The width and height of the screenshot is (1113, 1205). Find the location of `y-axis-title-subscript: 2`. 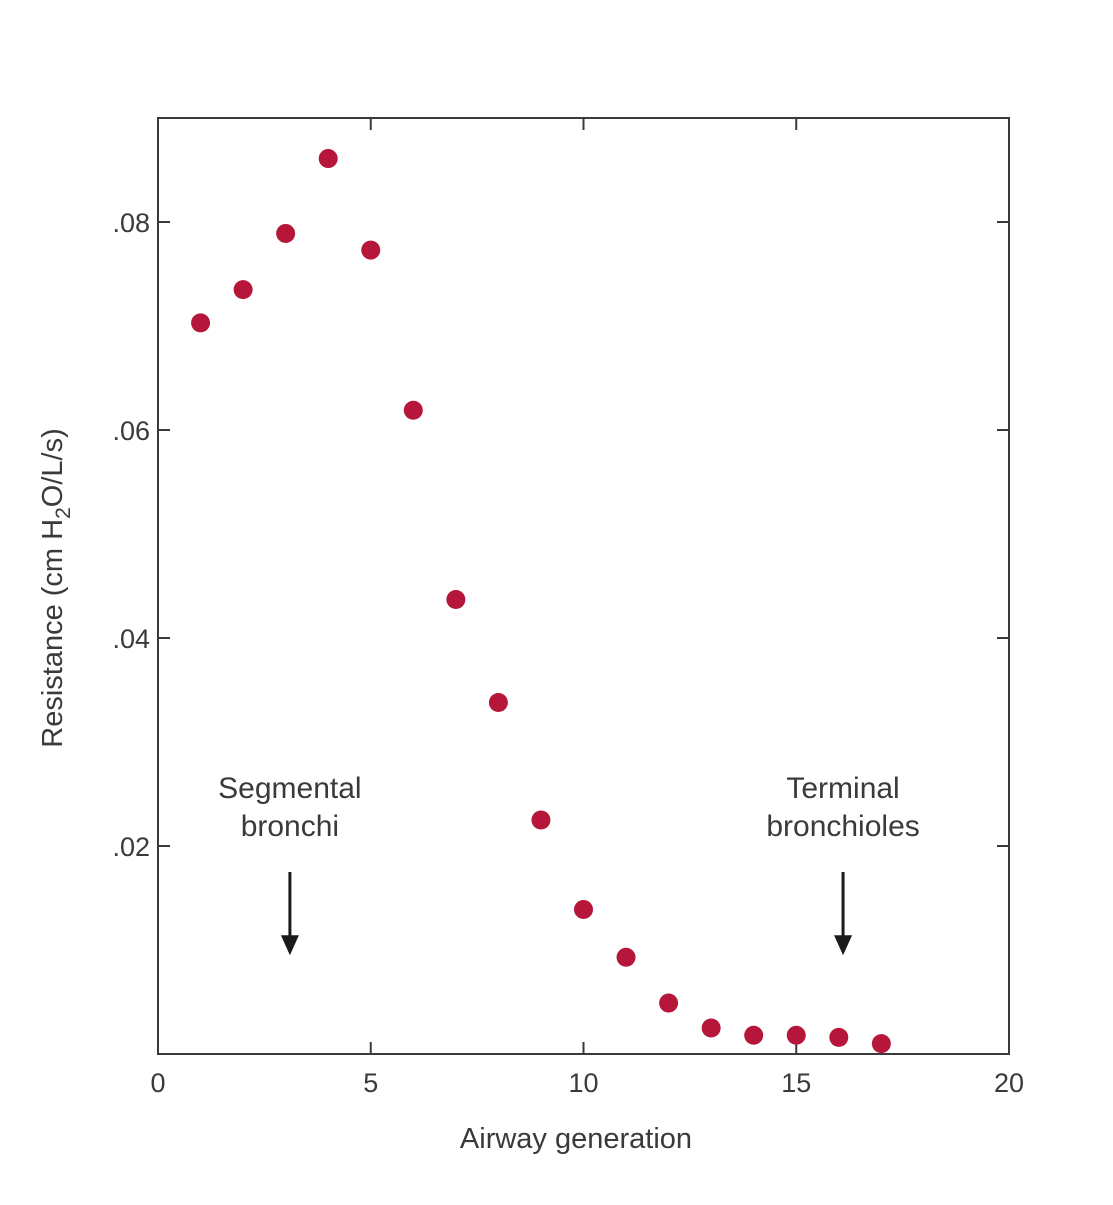

y-axis-title-subscript: 2 is located at coordinates (63, 513).